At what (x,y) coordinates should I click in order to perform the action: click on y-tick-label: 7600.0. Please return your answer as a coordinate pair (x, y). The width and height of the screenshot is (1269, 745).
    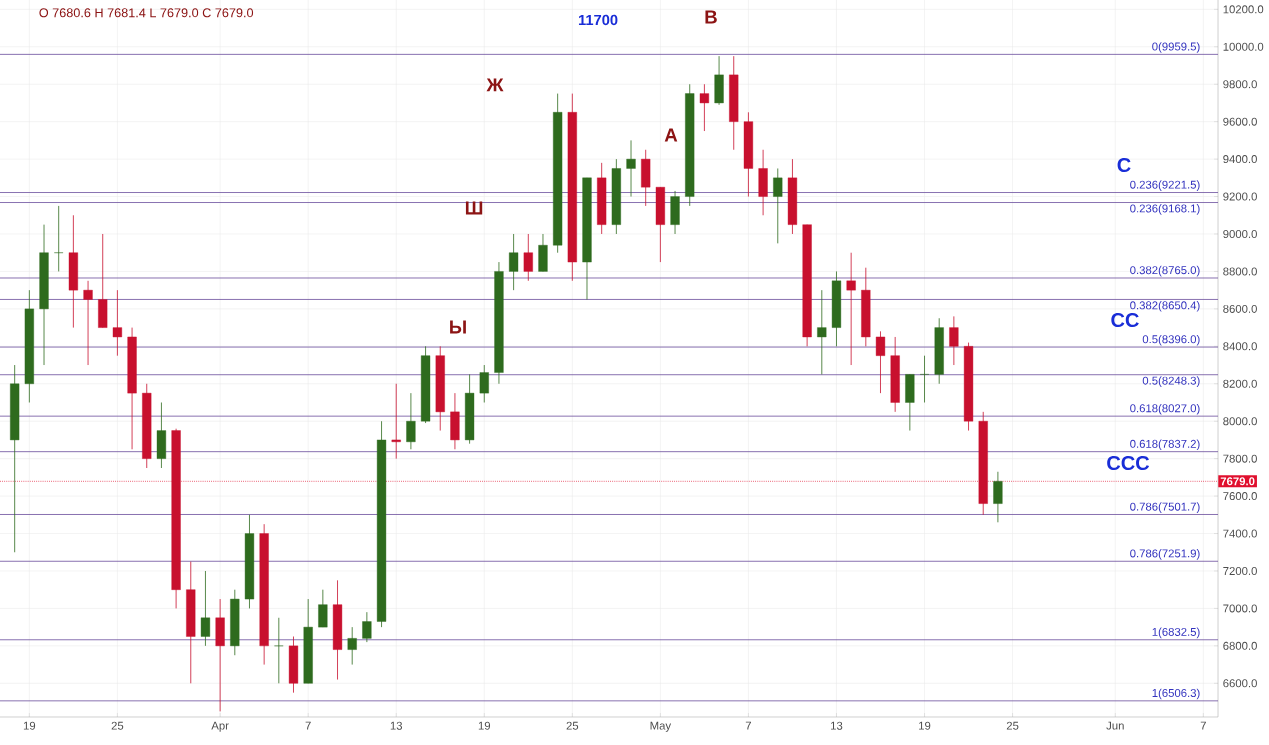
    Looking at the image, I should click on (1240, 496).